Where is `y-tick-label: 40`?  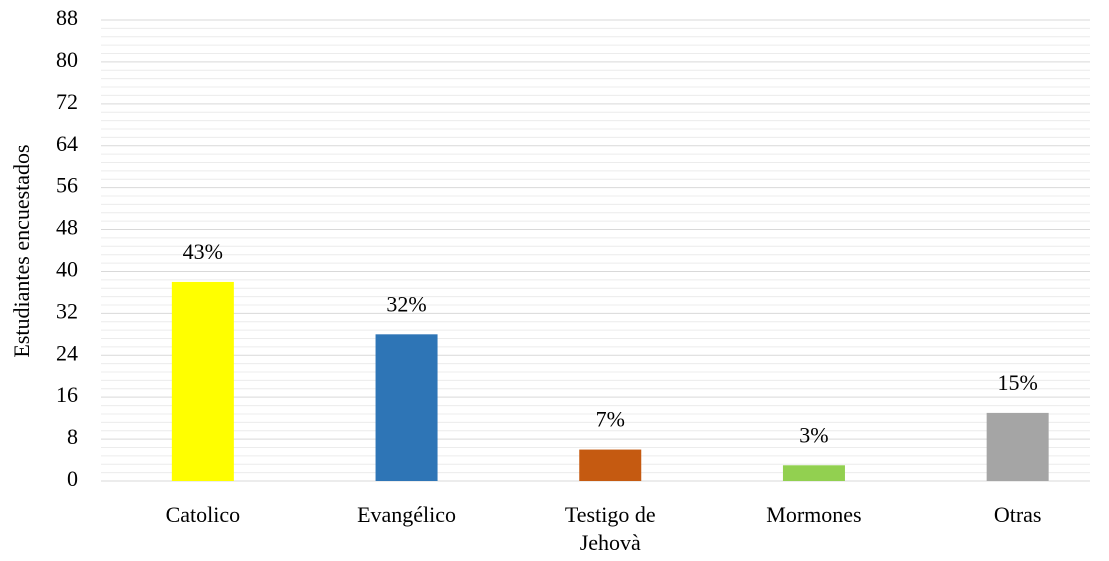 y-tick-label: 40 is located at coordinates (67, 269).